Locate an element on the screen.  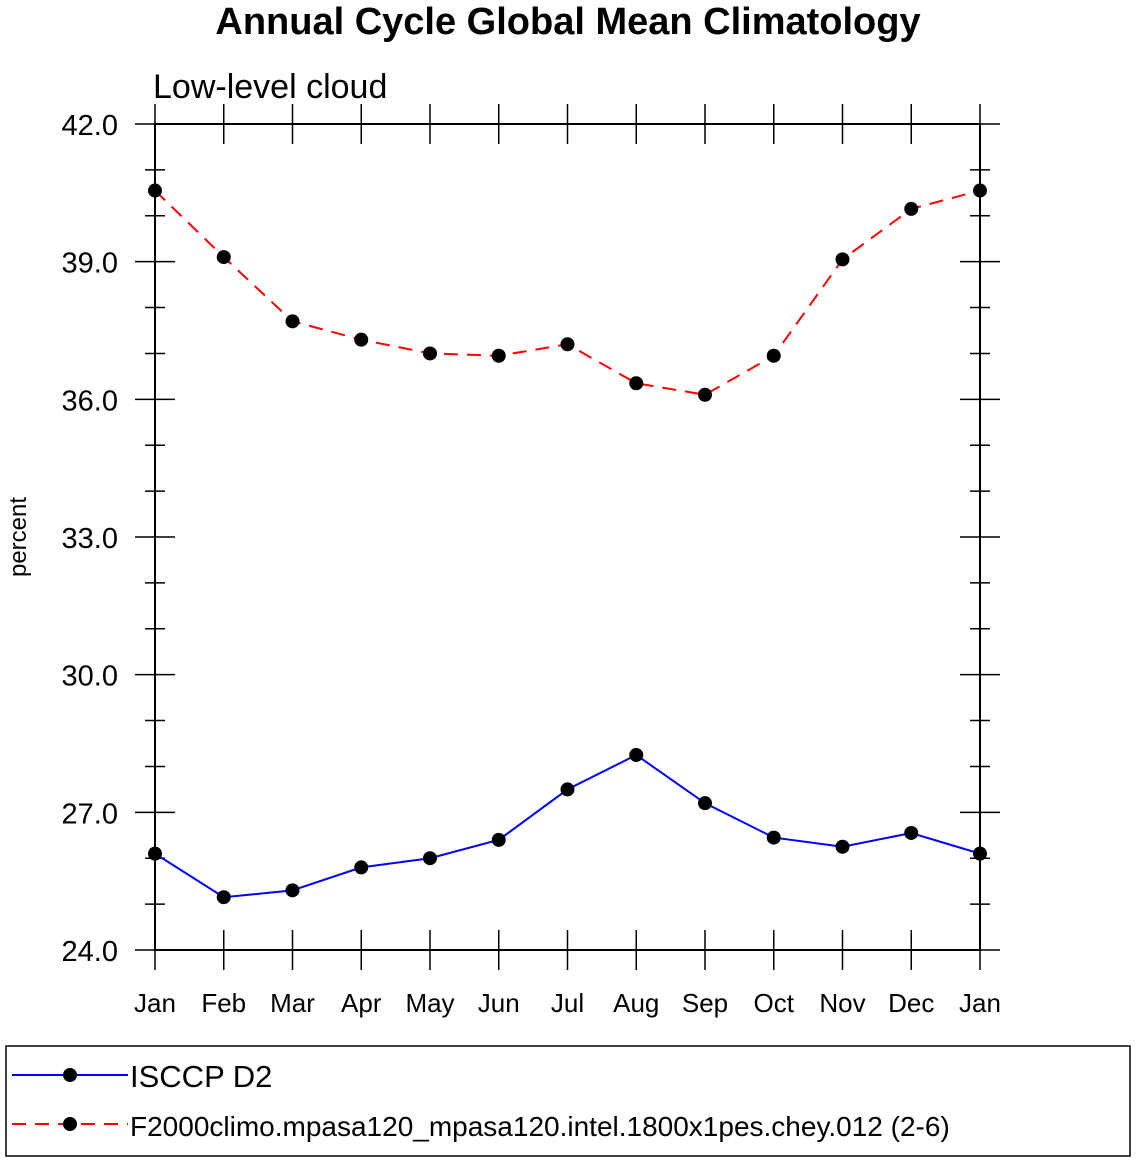
legend-marker-model is located at coordinates (70, 1124).